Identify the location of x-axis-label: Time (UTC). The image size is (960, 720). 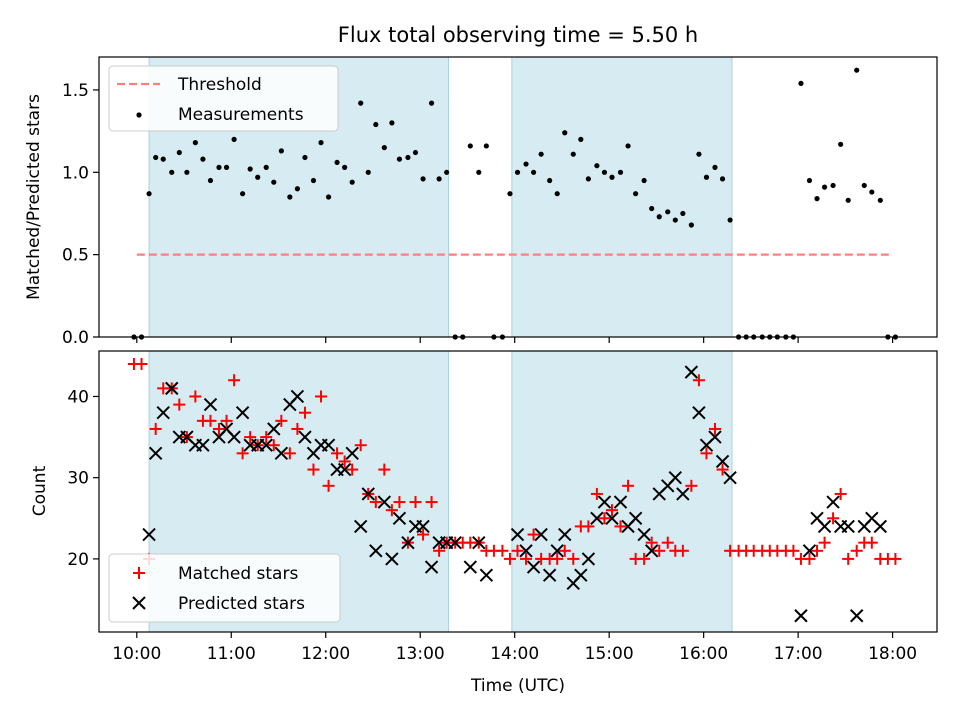
(517, 686).